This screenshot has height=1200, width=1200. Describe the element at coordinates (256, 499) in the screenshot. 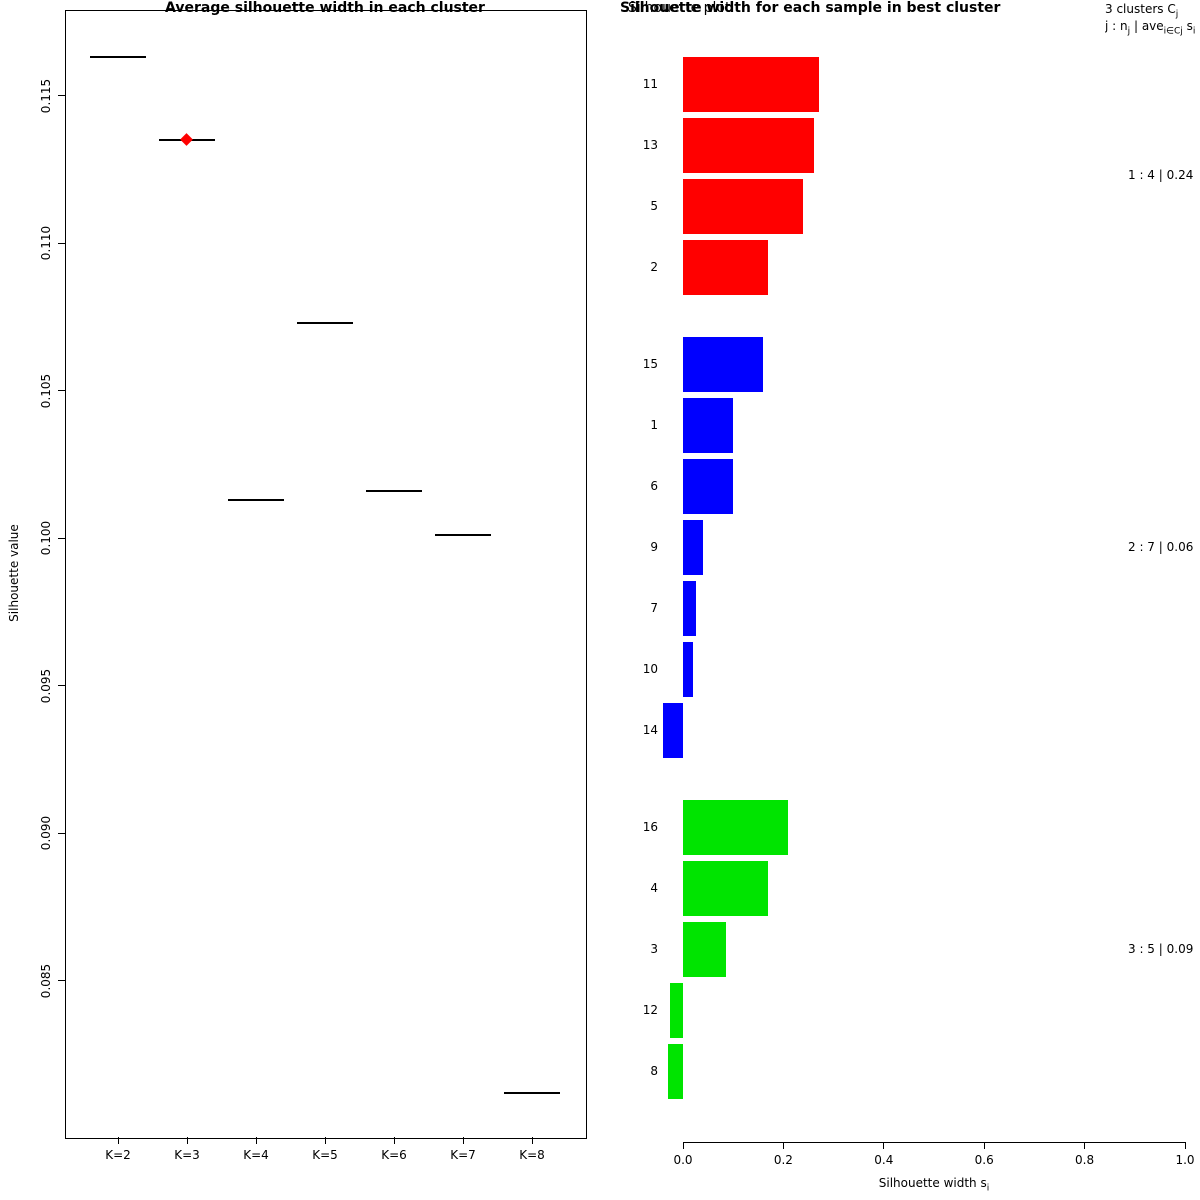

I see `avg-dash-K=4` at that location.